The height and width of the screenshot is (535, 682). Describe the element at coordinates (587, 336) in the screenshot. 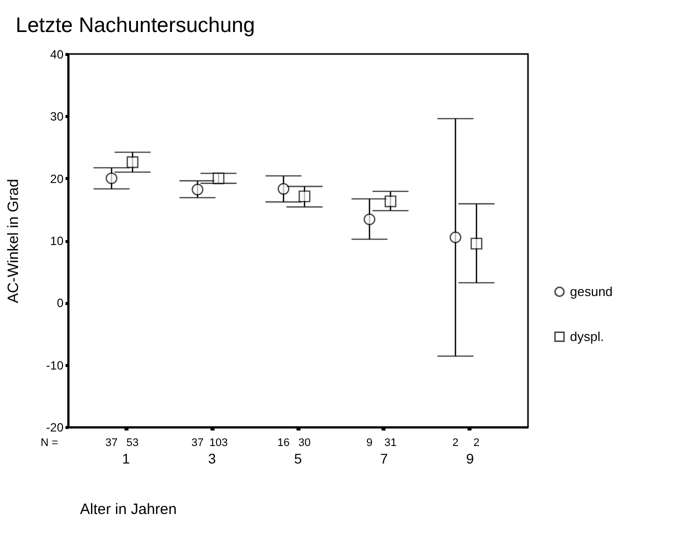

I see `legend-label: dyspl.` at that location.